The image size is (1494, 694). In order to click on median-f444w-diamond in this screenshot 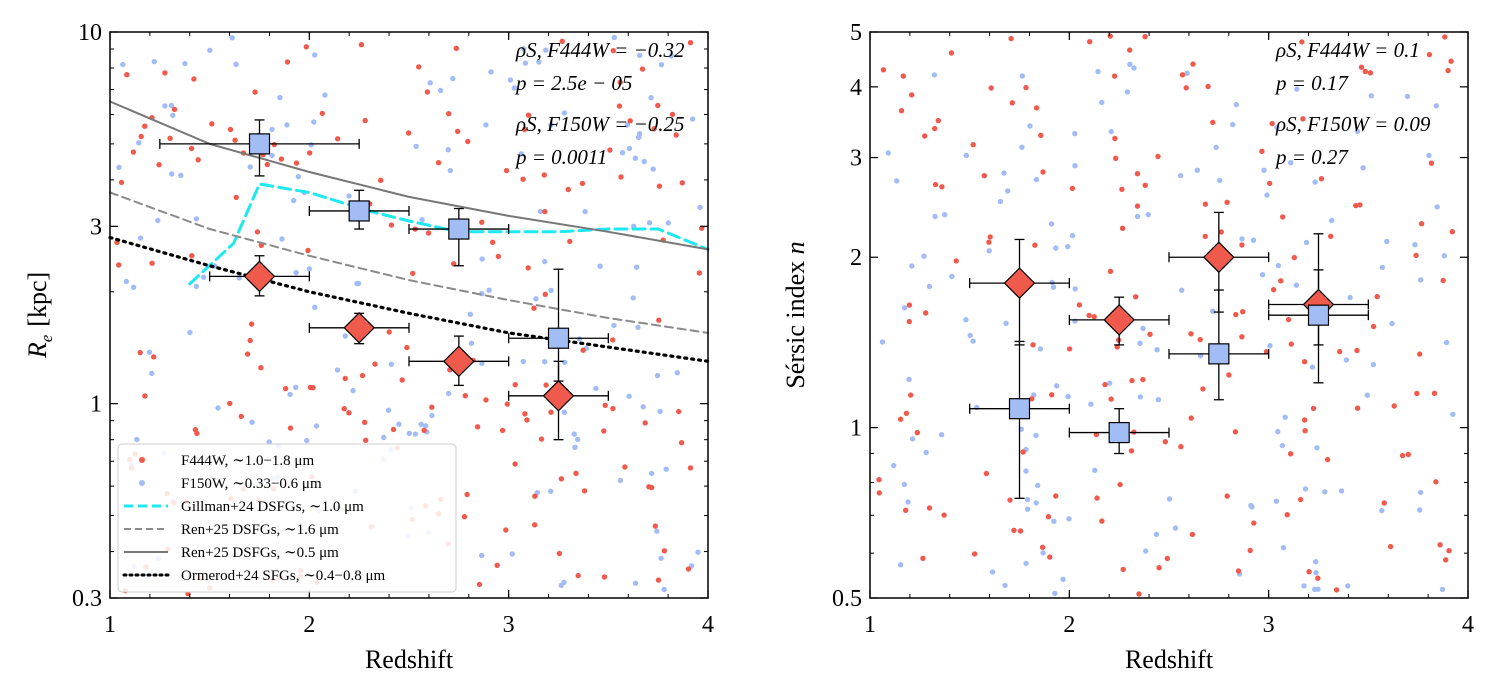, I will do `click(359, 327)`.